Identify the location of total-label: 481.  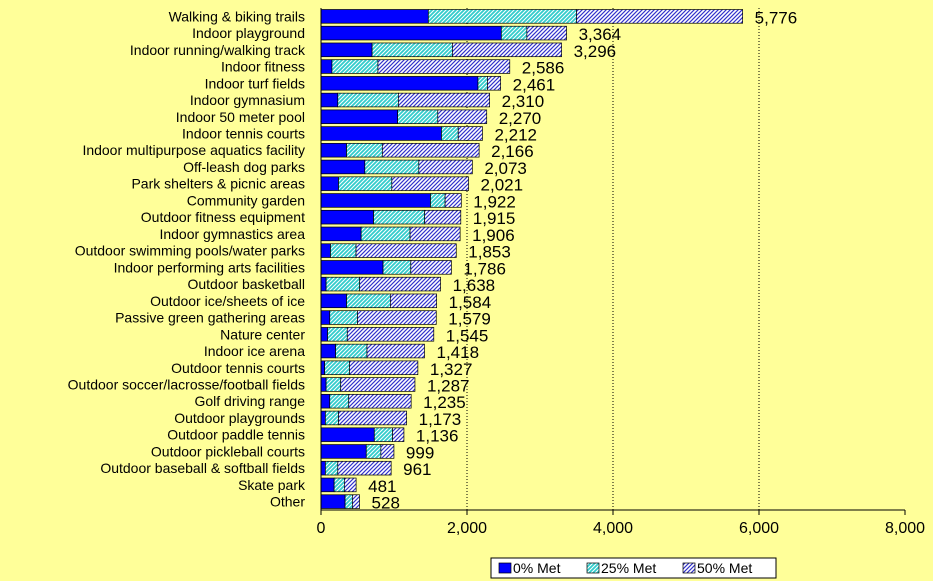
(382, 486).